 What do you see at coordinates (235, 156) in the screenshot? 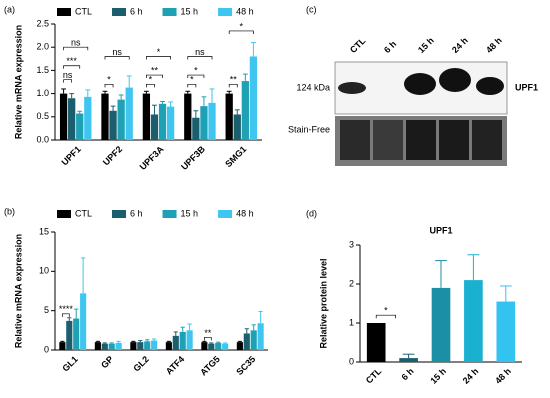
I see `x-tick-label: SMG1` at bounding box center [235, 156].